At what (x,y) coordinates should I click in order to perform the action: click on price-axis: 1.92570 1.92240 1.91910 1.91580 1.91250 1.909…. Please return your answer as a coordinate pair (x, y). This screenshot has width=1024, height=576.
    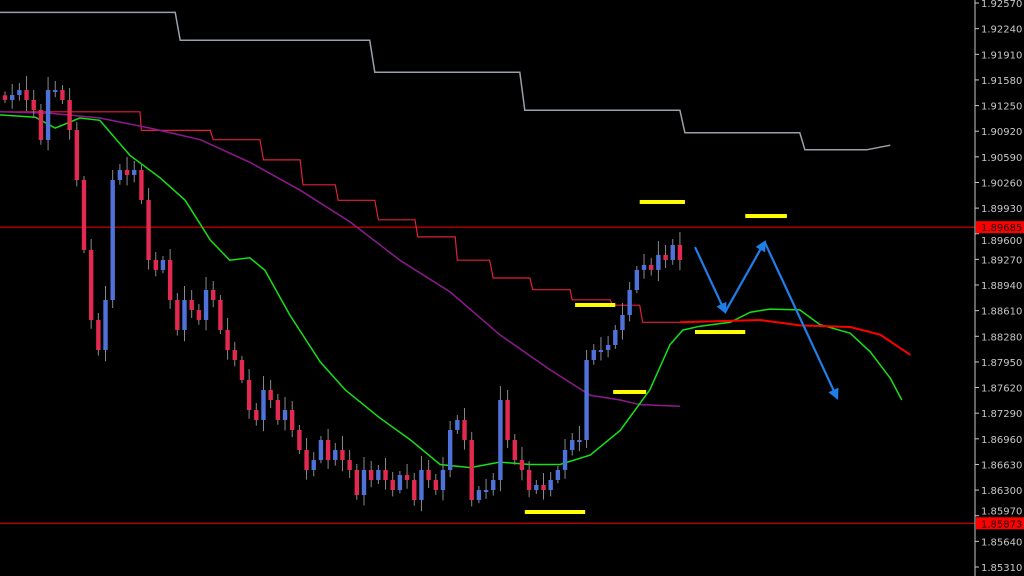
    Looking at the image, I should click on (999, 288).